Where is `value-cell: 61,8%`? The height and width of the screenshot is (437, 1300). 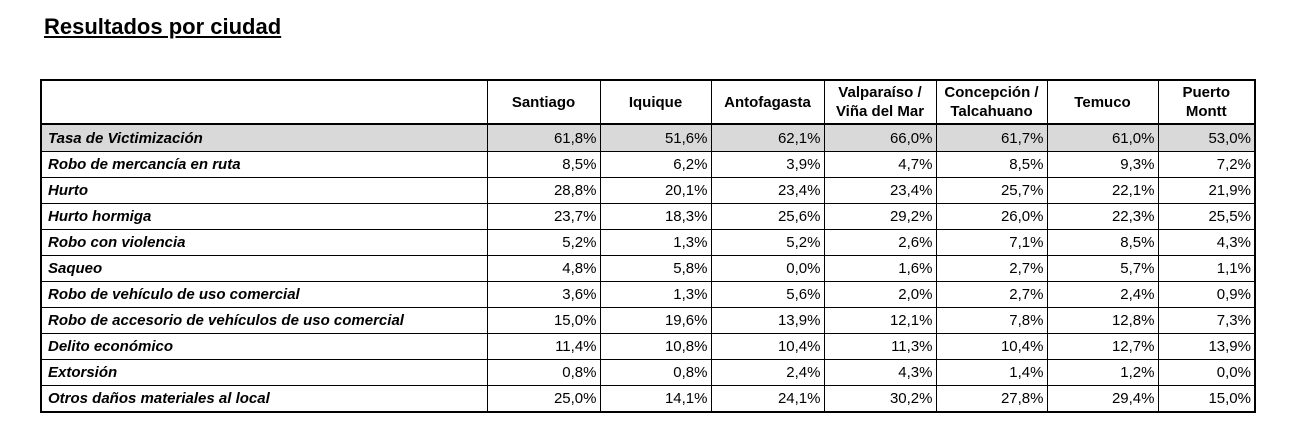
value-cell: 61,8% is located at coordinates (543, 137).